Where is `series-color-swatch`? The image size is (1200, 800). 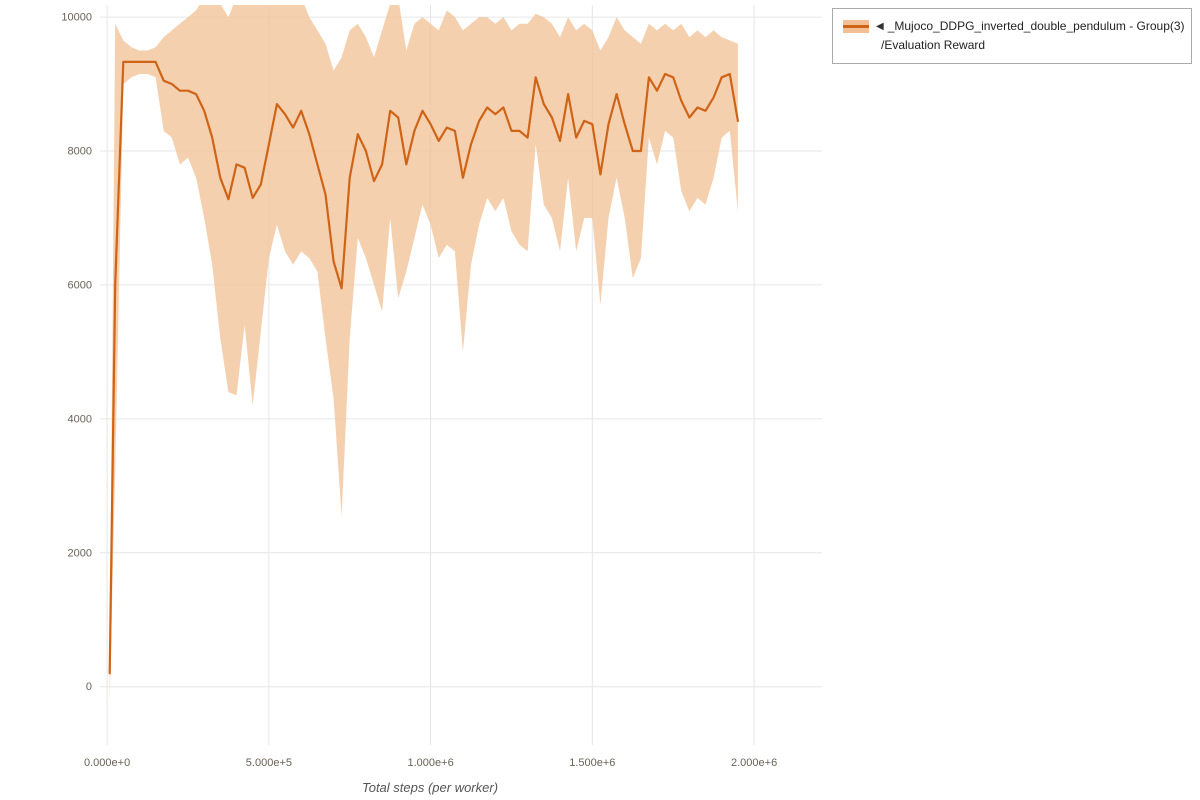
series-color-swatch is located at coordinates (856, 26).